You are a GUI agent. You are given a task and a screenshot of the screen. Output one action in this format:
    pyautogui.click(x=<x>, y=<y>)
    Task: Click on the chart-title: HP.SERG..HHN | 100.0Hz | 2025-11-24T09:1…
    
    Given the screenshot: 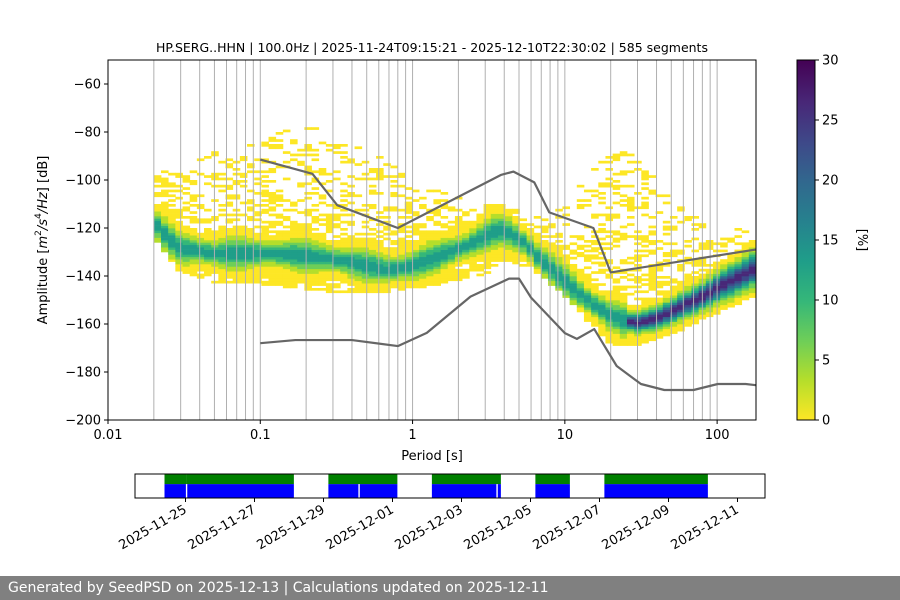 What is the action you would take?
    pyautogui.click(x=432, y=47)
    